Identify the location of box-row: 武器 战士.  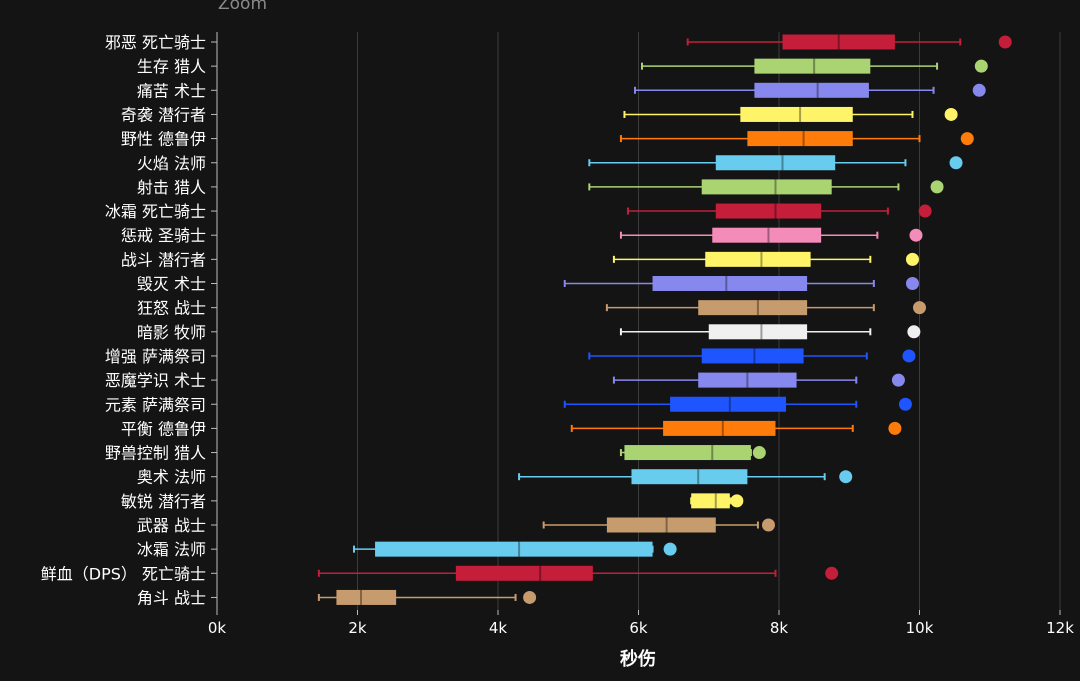
(456, 525).